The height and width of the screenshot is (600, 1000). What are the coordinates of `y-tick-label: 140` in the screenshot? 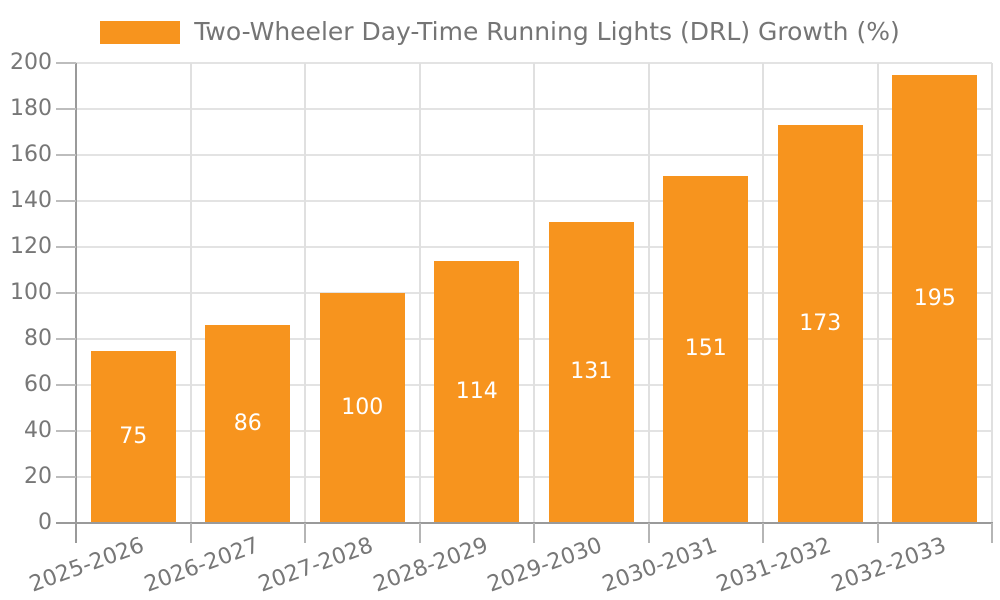 It's located at (31, 200).